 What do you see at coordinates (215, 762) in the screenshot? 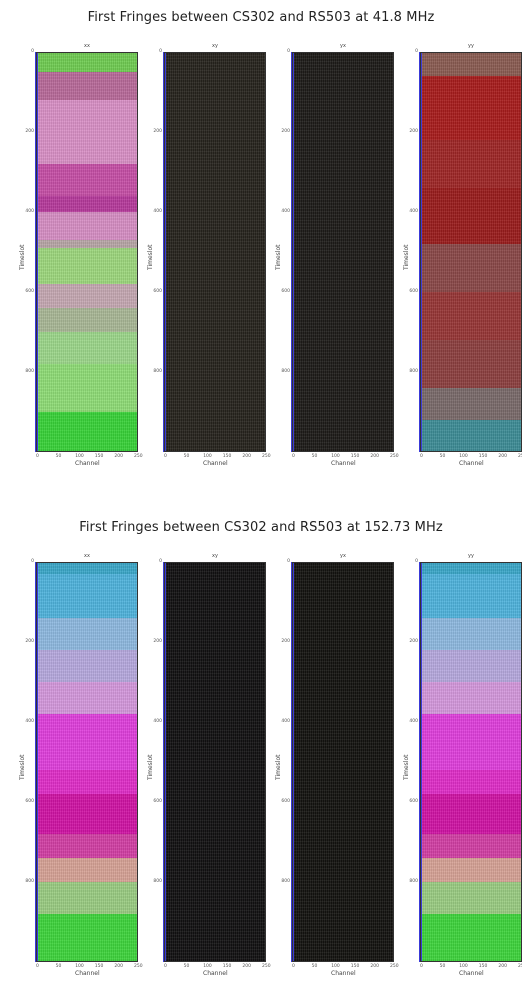
I see `heatmap-panel-xy` at bounding box center [215, 762].